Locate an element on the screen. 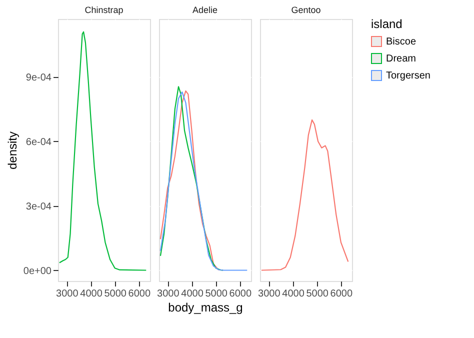 The height and width of the screenshot is (338, 474). y-tick-label: 0e+00 is located at coordinates (37, 271).